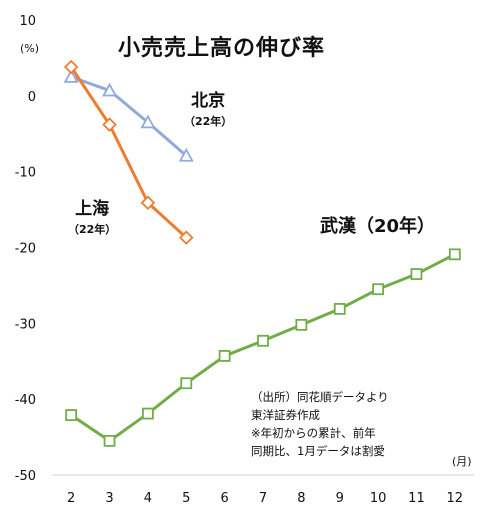 The width and height of the screenshot is (500, 511). Describe the element at coordinates (25, 173) in the screenshot. I see `y-tick-label: -10` at that location.